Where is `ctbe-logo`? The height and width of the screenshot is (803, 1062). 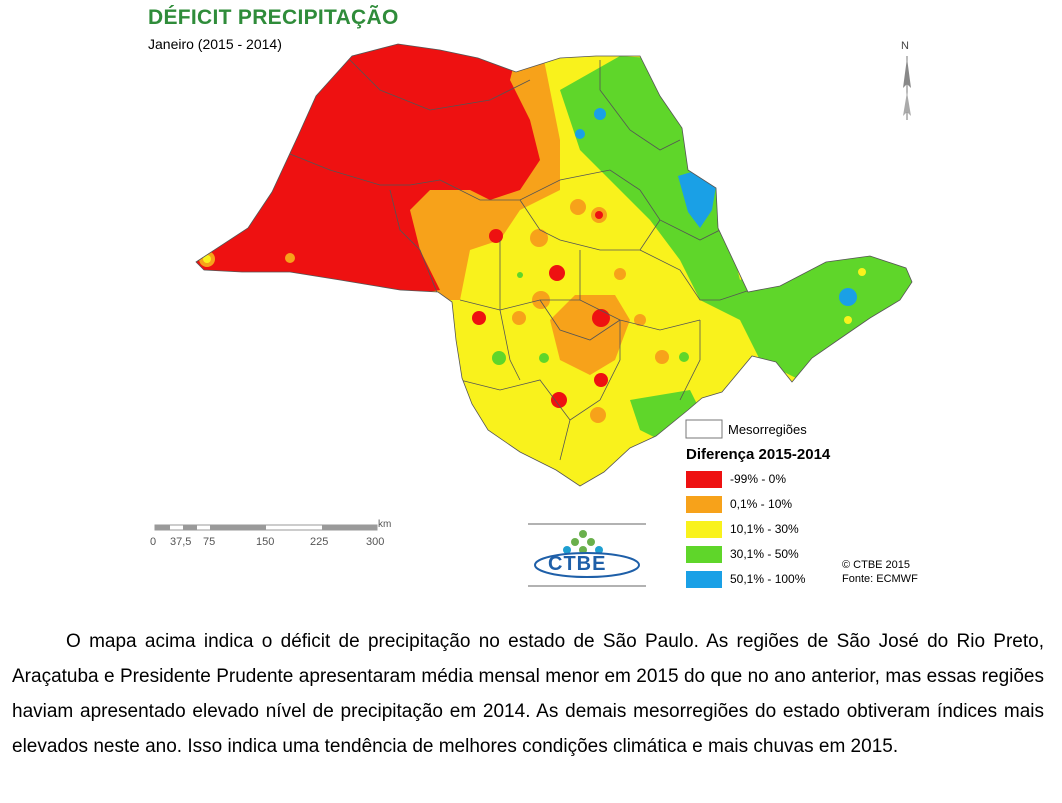
ctbe-logo is located at coordinates (587, 555).